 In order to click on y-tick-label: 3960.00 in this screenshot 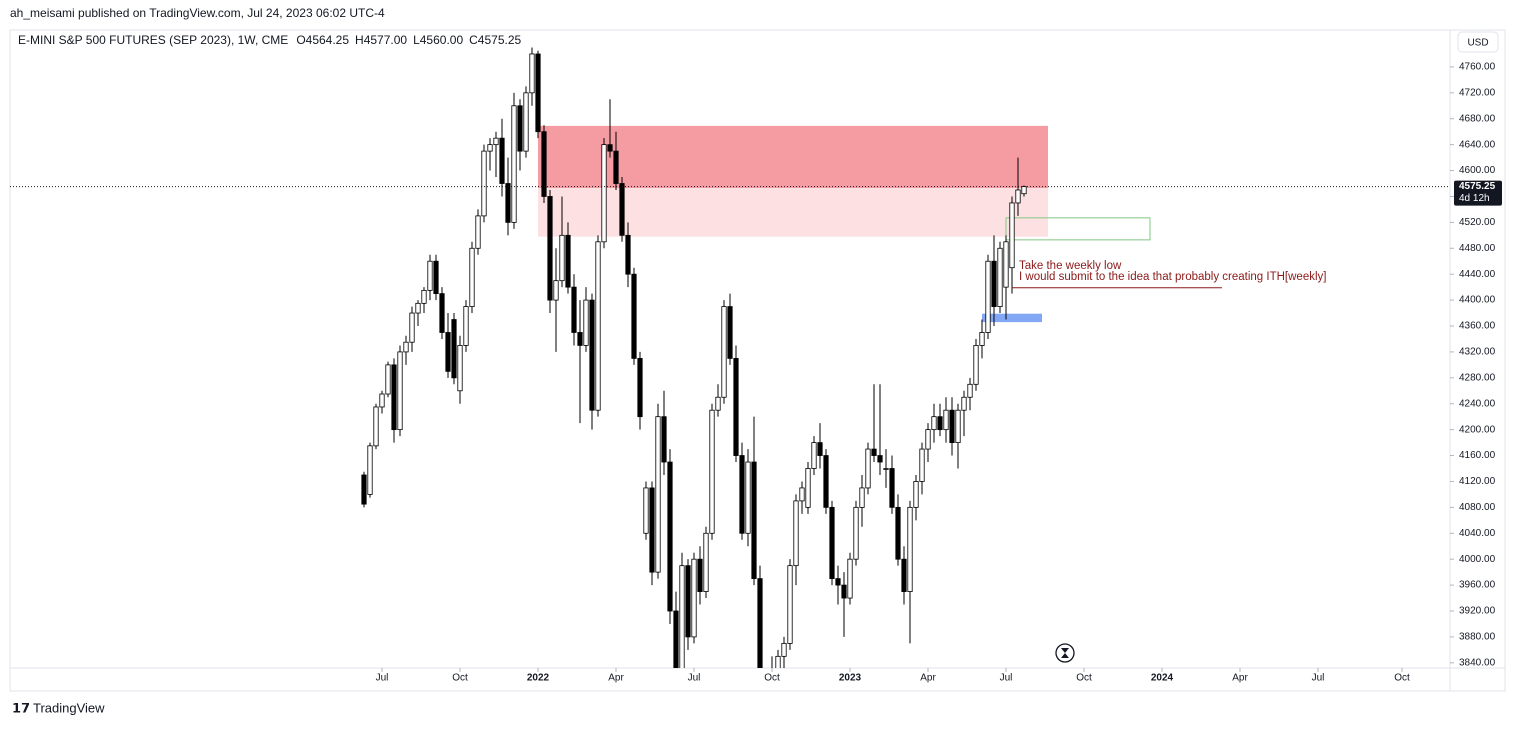, I will do `click(1477, 585)`.